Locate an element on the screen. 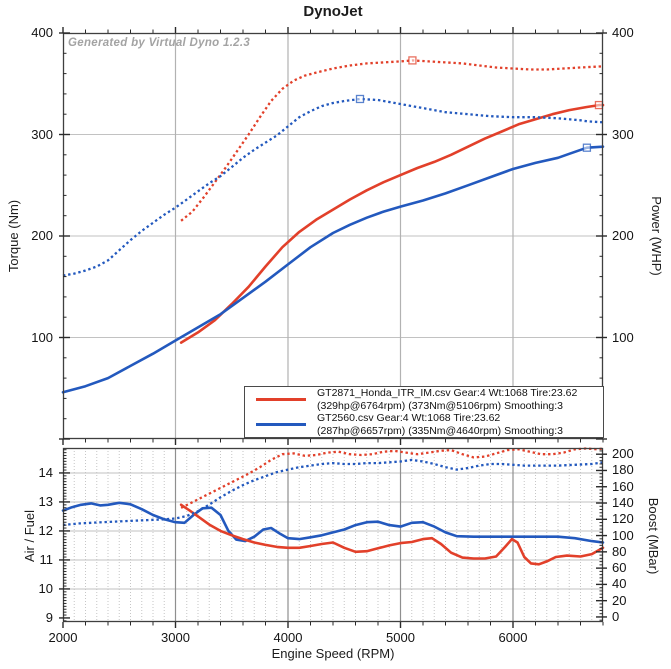 This screenshot has width=671, height=669. tick-label: 10 is located at coordinates (45, 588).